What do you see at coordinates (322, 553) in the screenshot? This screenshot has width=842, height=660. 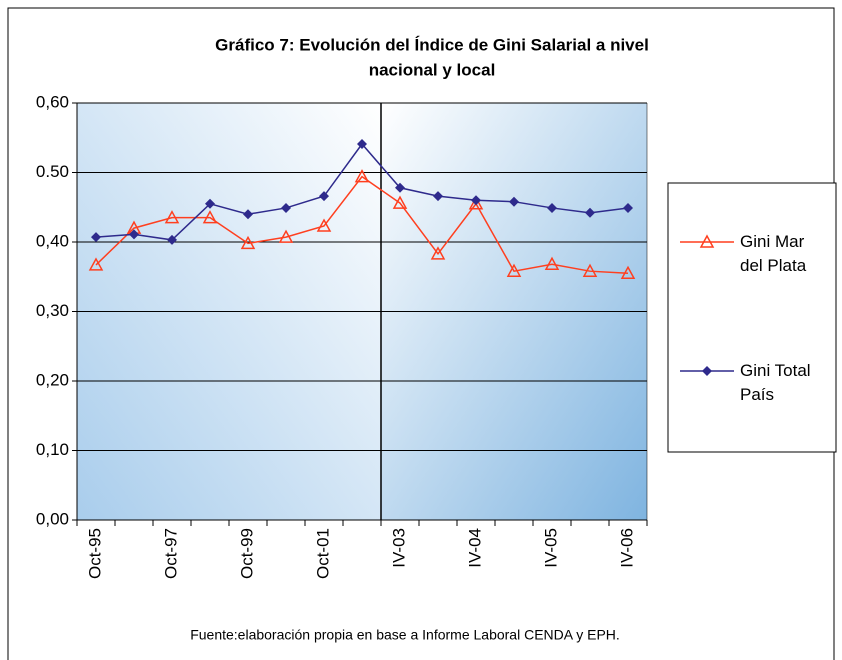 I see `x-tick-label: Oct-01` at bounding box center [322, 553].